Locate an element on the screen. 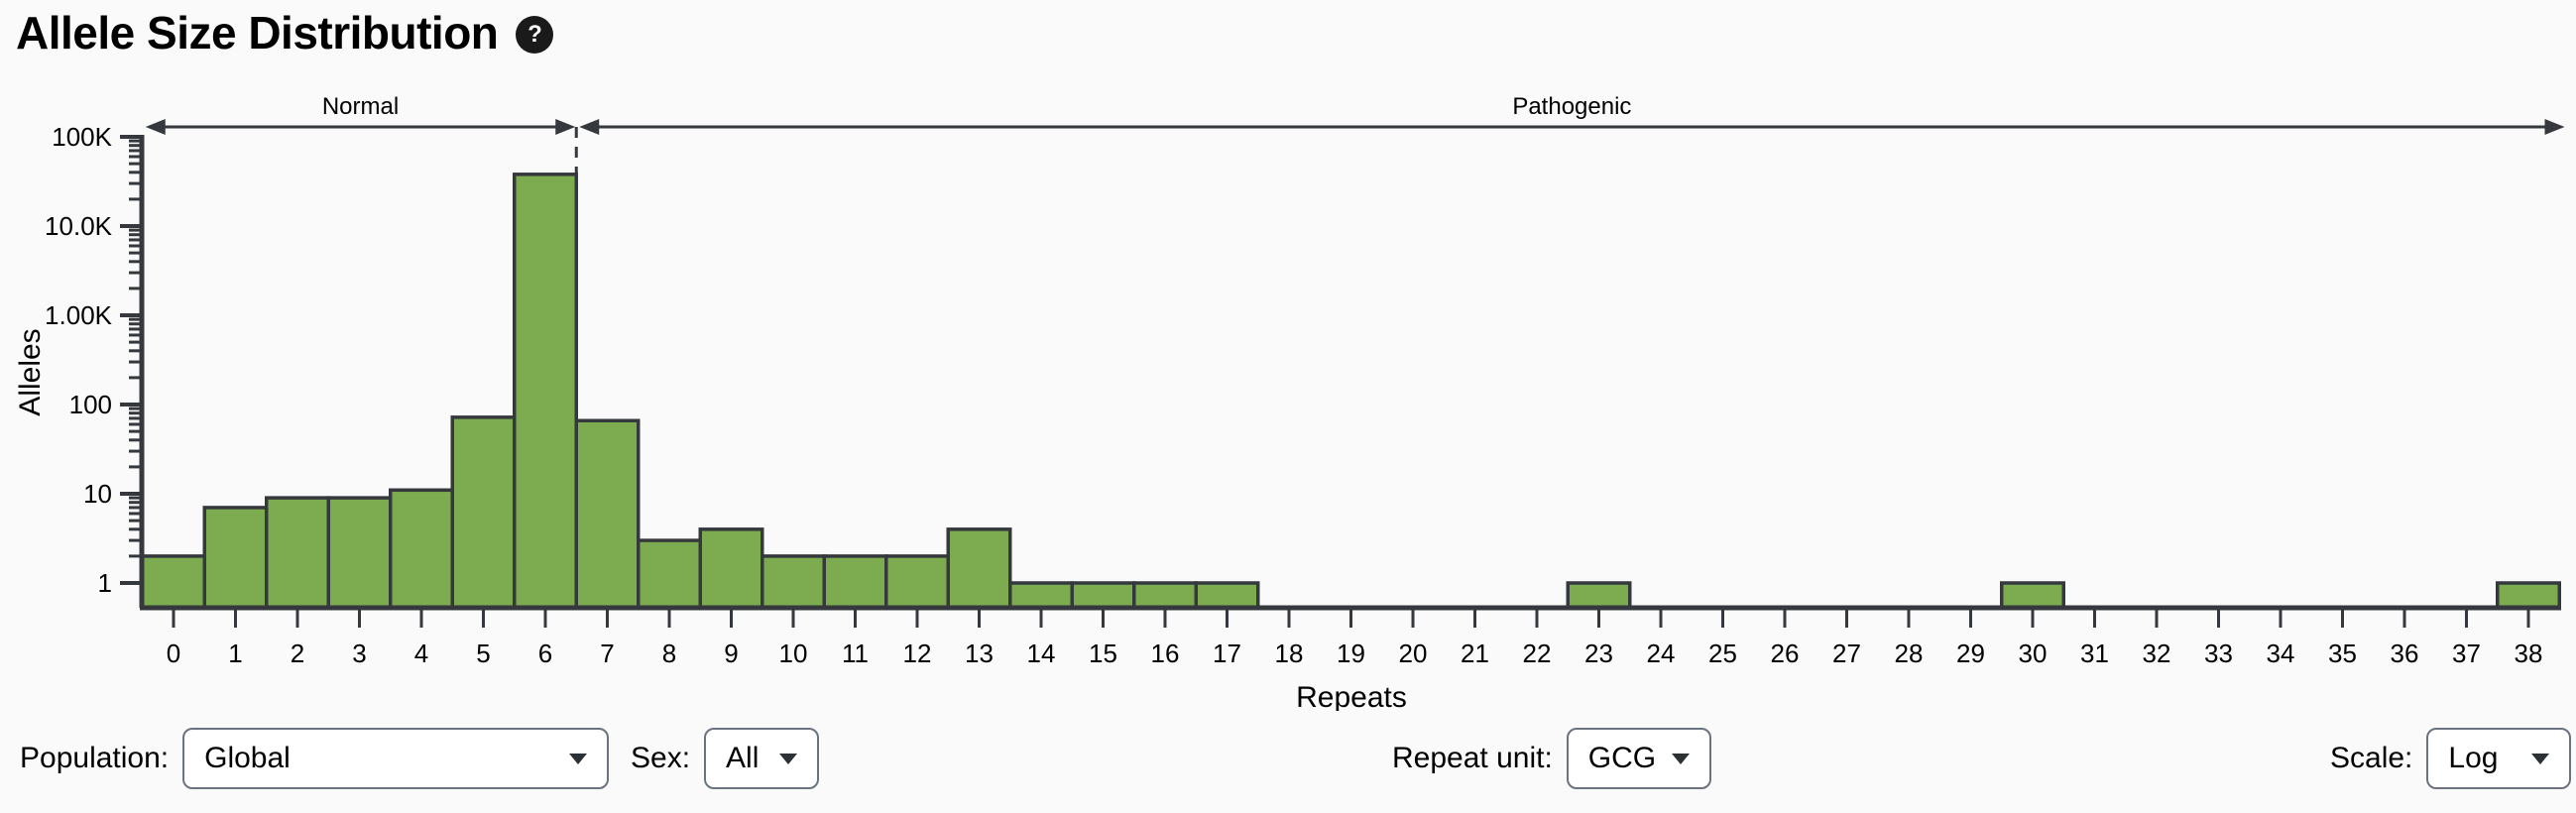 This screenshot has height=813, width=2576. y-tick-label: 100 is located at coordinates (90, 405).